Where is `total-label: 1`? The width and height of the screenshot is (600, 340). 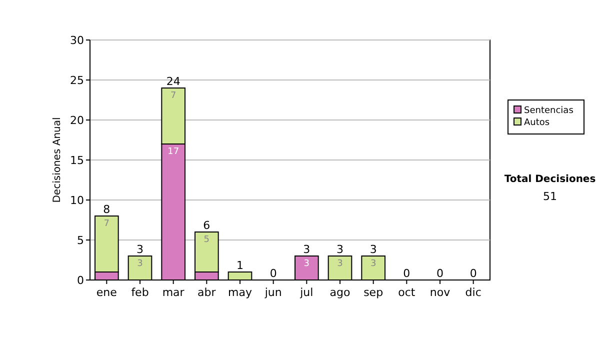 total-label: 1 is located at coordinates (240, 265).